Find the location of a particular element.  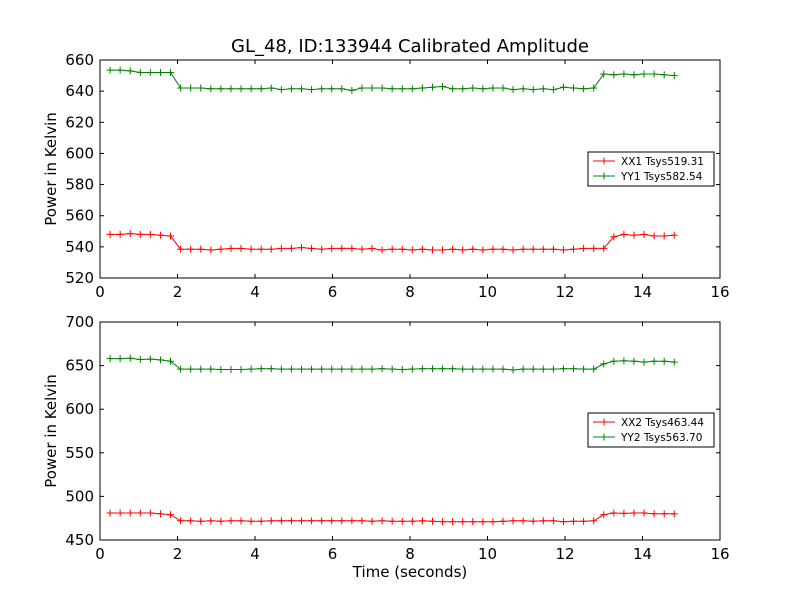

plot-0-legend-box is located at coordinates (651, 169).